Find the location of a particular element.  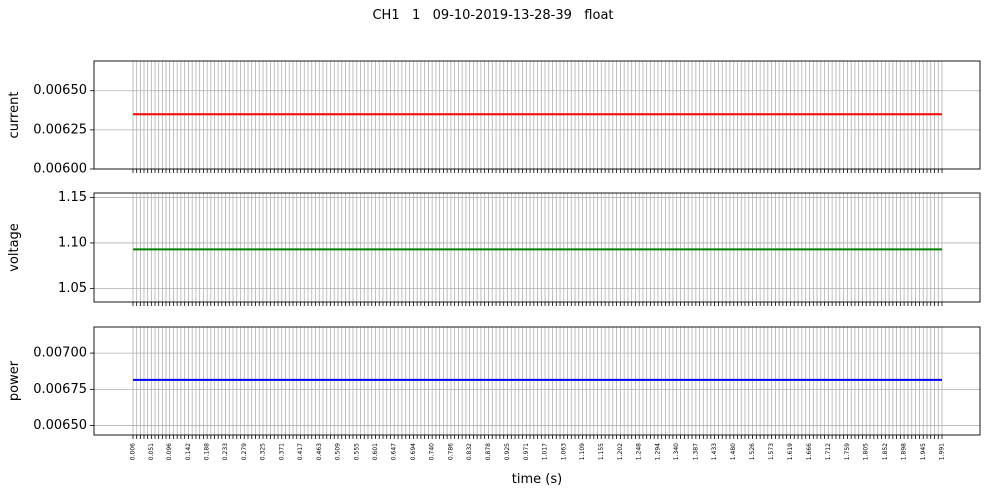

x-tick-label: 1.387 is located at coordinates (695, 451).